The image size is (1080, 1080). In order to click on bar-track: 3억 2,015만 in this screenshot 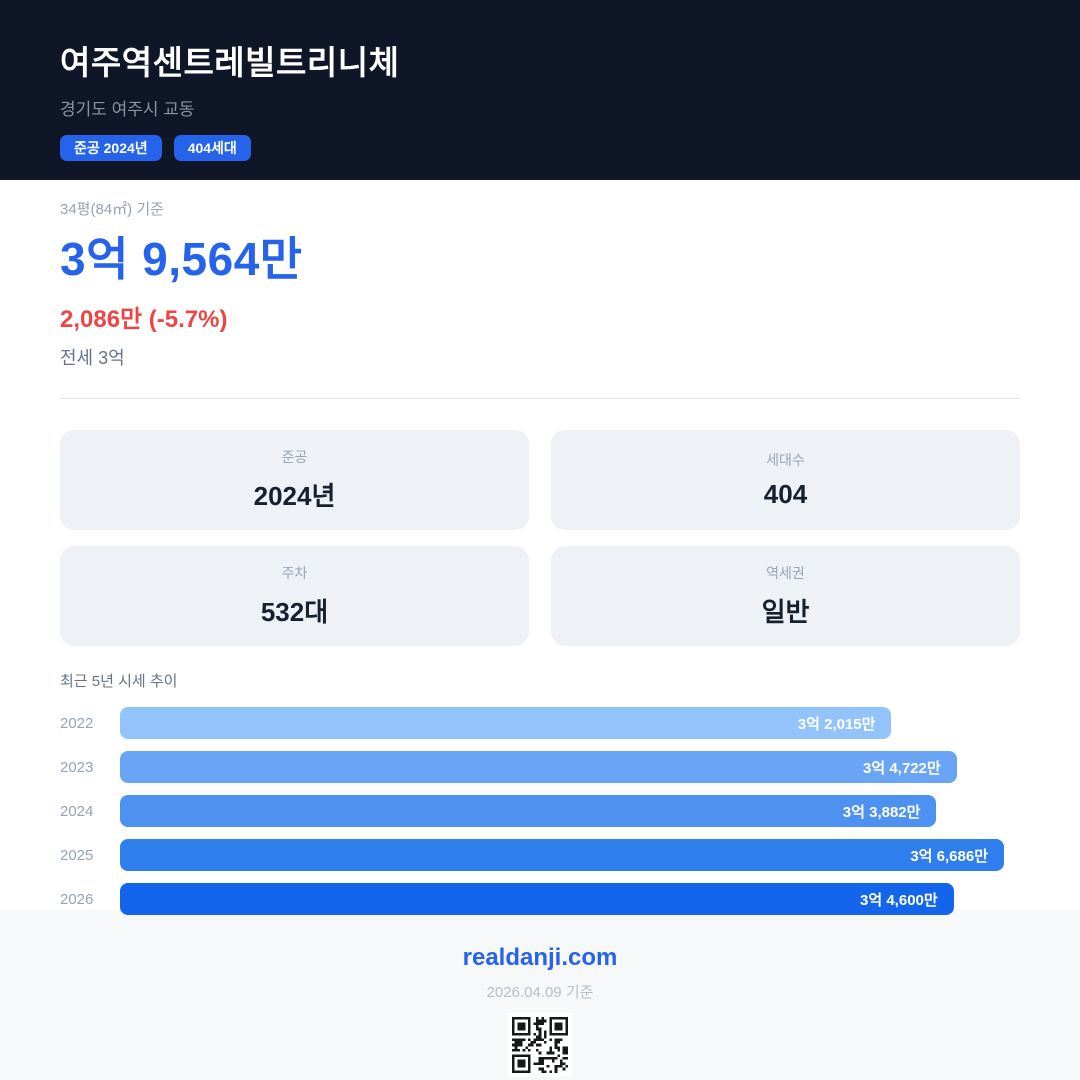, I will do `click(562, 723)`.